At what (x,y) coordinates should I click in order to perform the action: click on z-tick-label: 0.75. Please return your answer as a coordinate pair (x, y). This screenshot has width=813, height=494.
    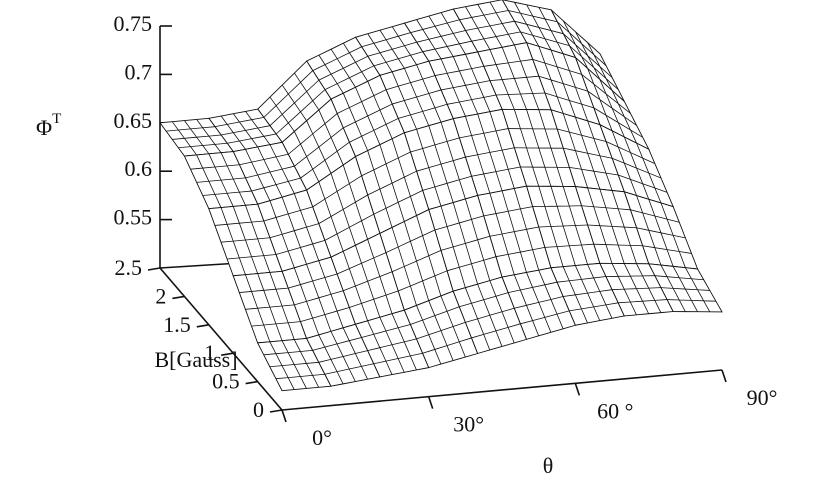
    Looking at the image, I should click on (133, 23).